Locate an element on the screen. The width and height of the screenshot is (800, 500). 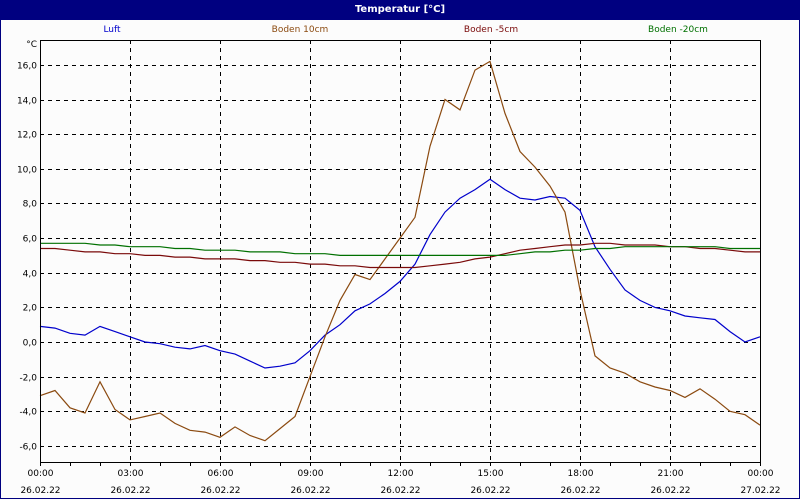
legend-item-3: Boden -20cm is located at coordinates (678, 30).